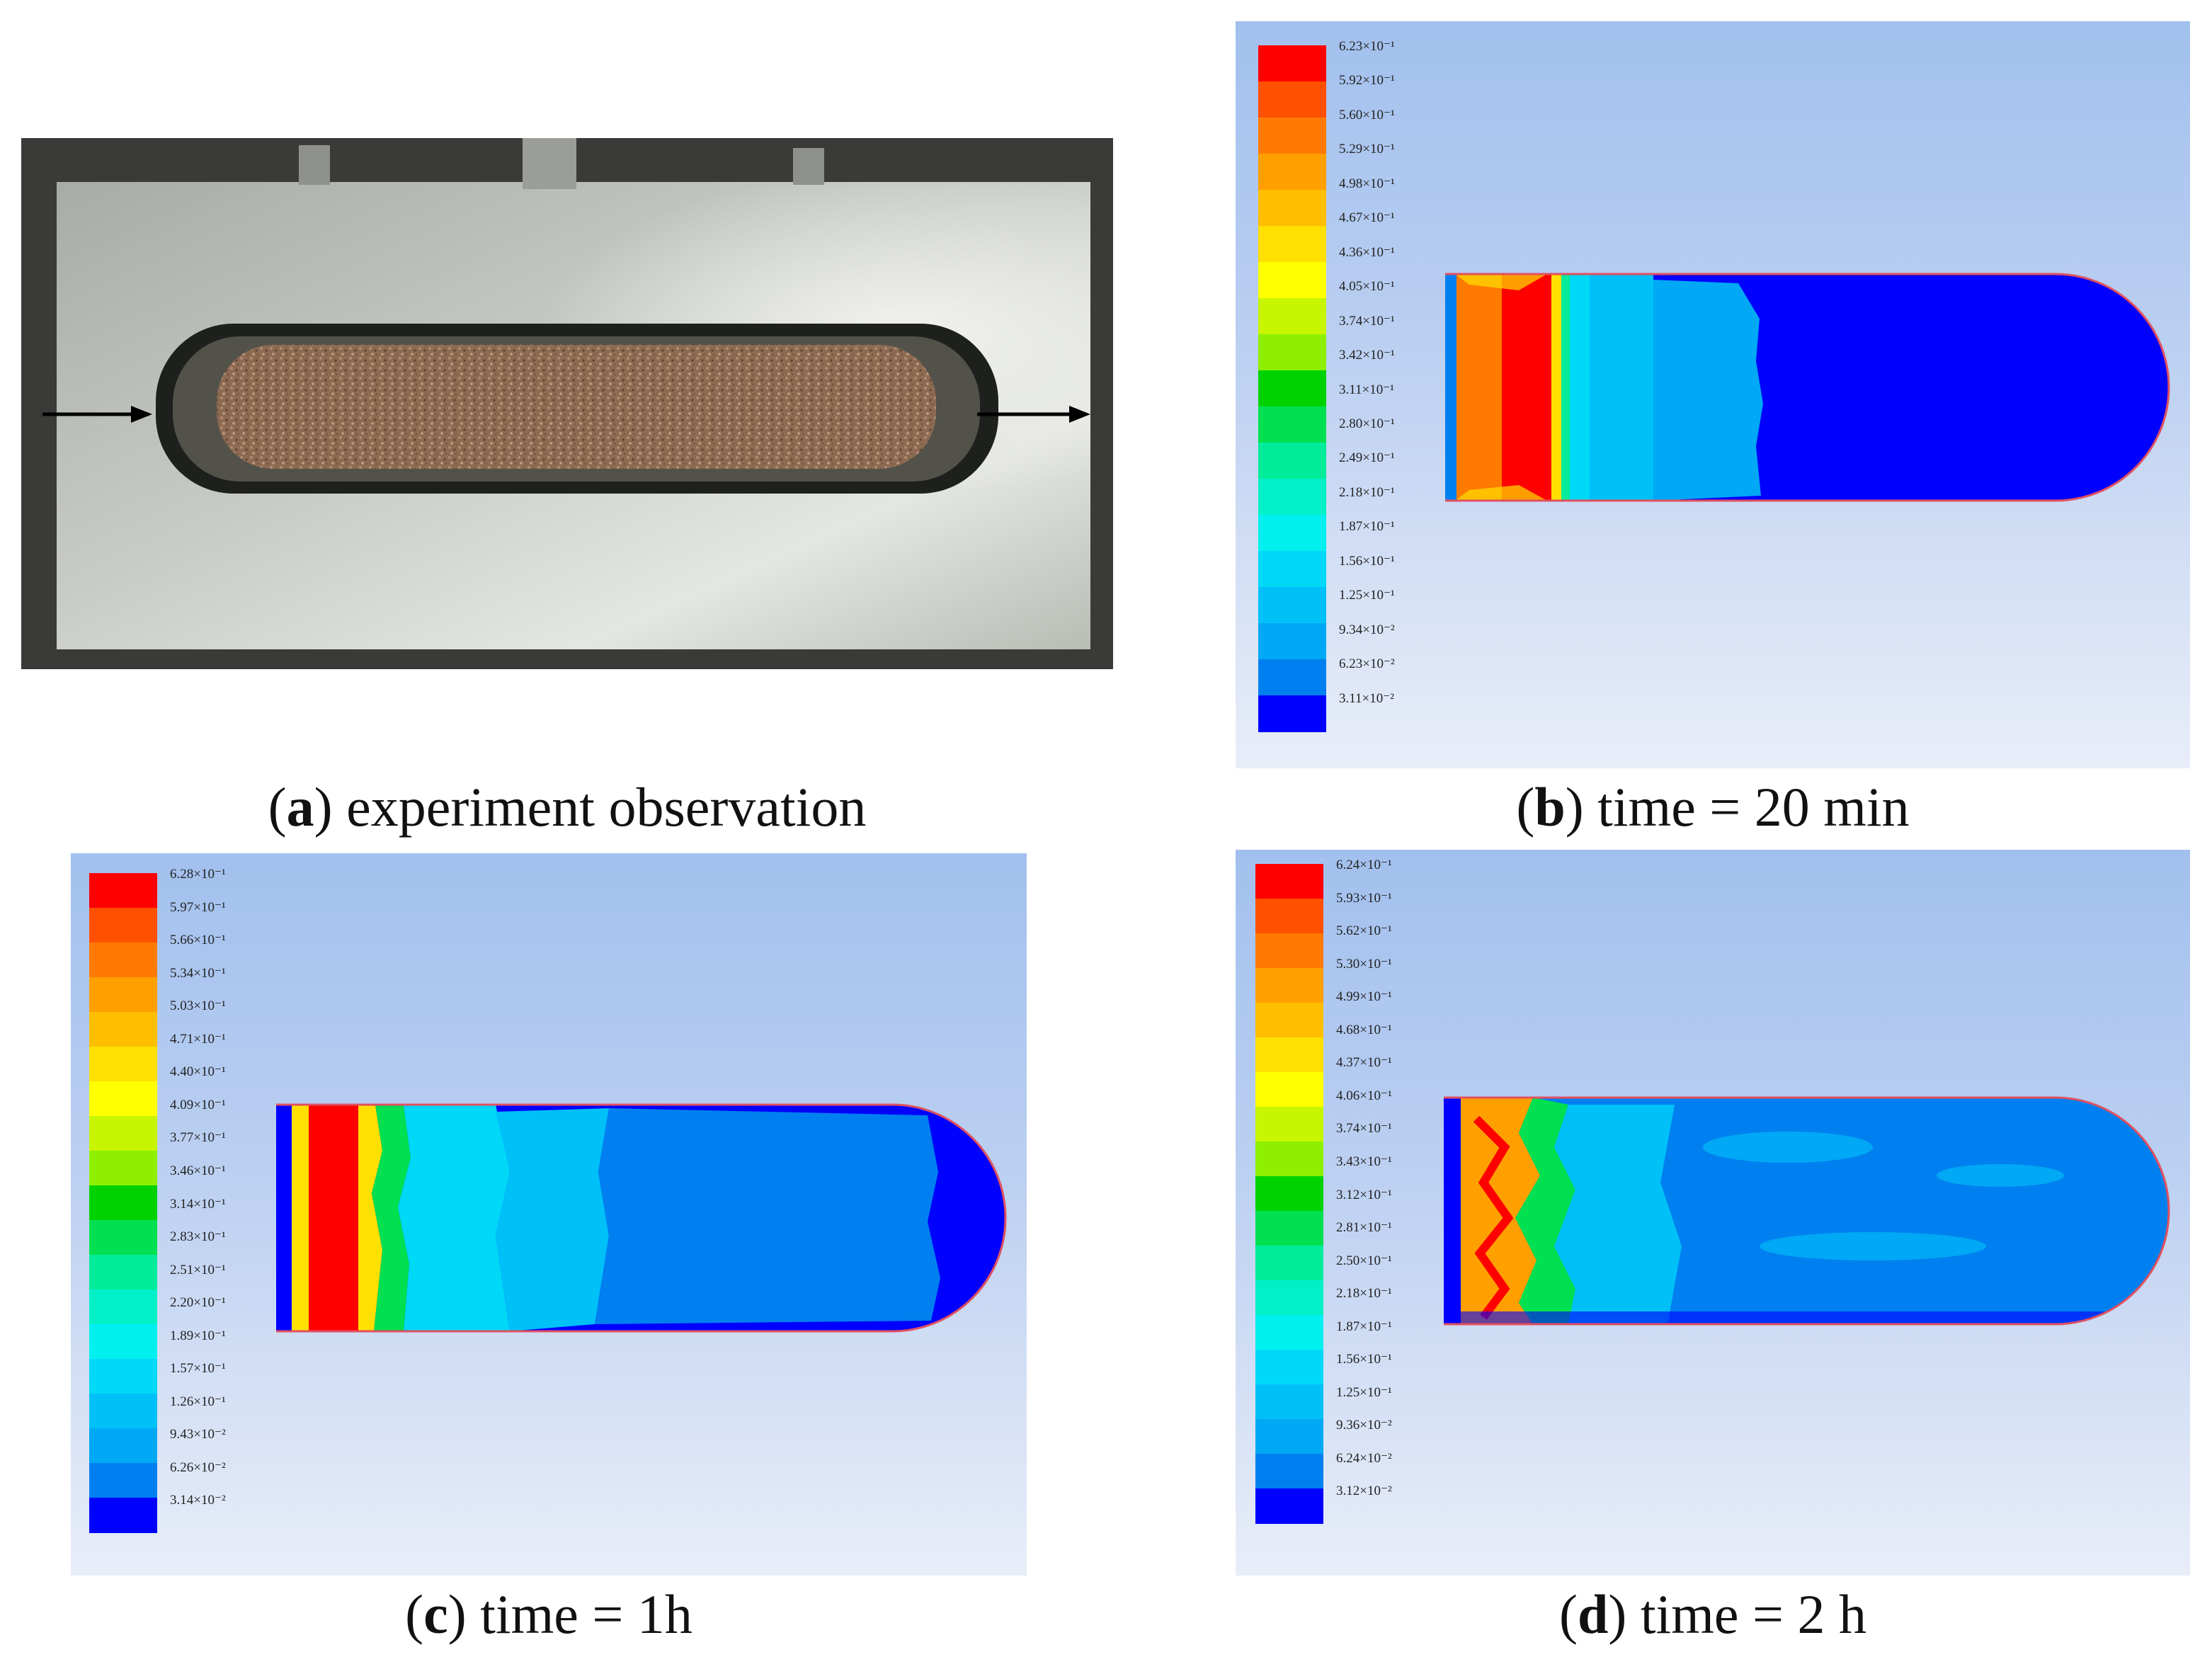  What do you see at coordinates (198, 1072) in the screenshot?
I see `colorbar-label: 4.40×10⁻¹` at bounding box center [198, 1072].